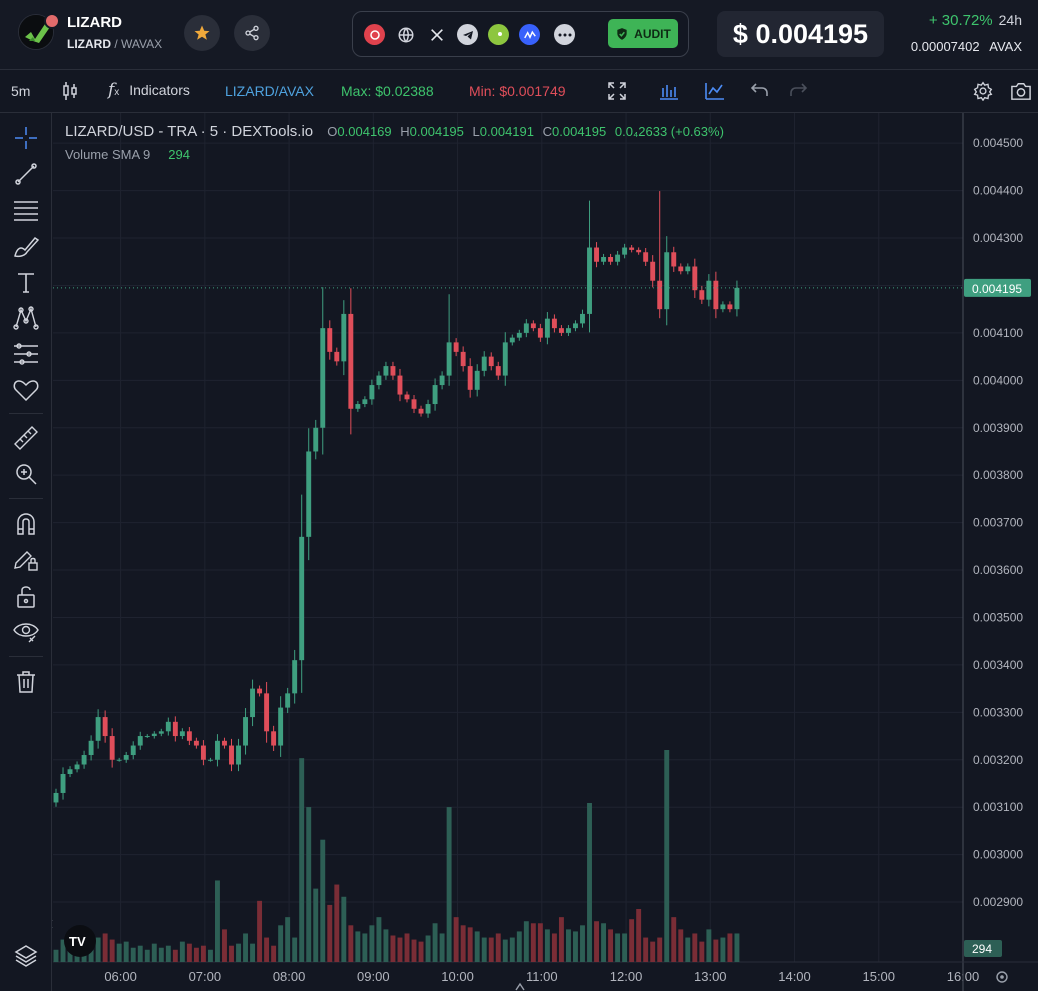 This screenshot has width=1038, height=991. What do you see at coordinates (405, 34) in the screenshot?
I see `globe-icon` at bounding box center [405, 34].